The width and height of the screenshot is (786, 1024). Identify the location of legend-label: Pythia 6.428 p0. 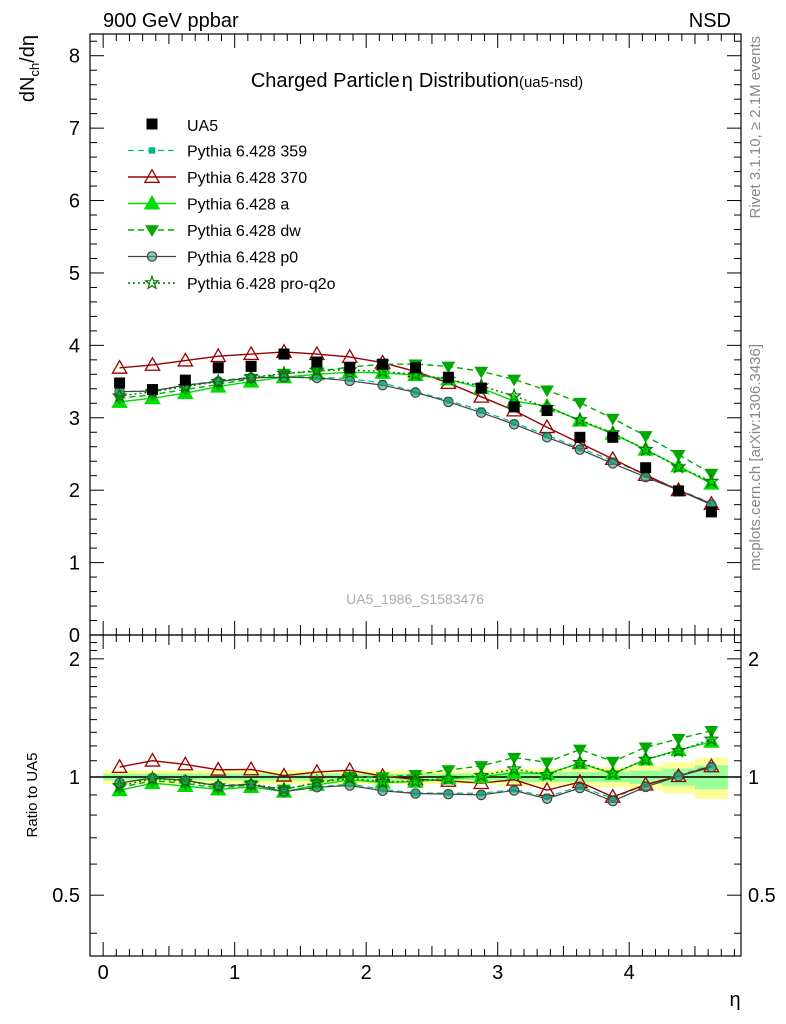
(242, 258).